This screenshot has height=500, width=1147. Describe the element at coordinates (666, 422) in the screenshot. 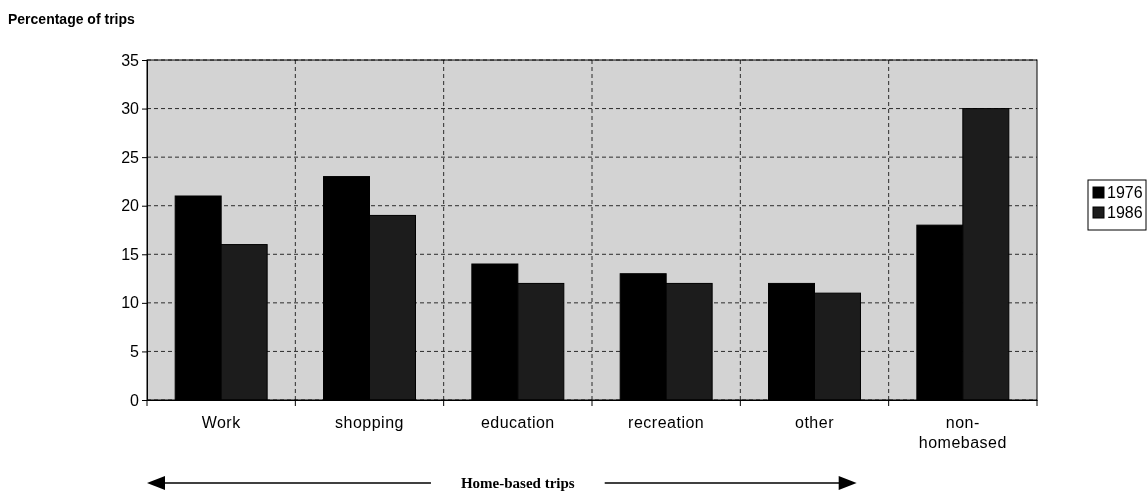

I see `x-tick-label: recreation` at that location.